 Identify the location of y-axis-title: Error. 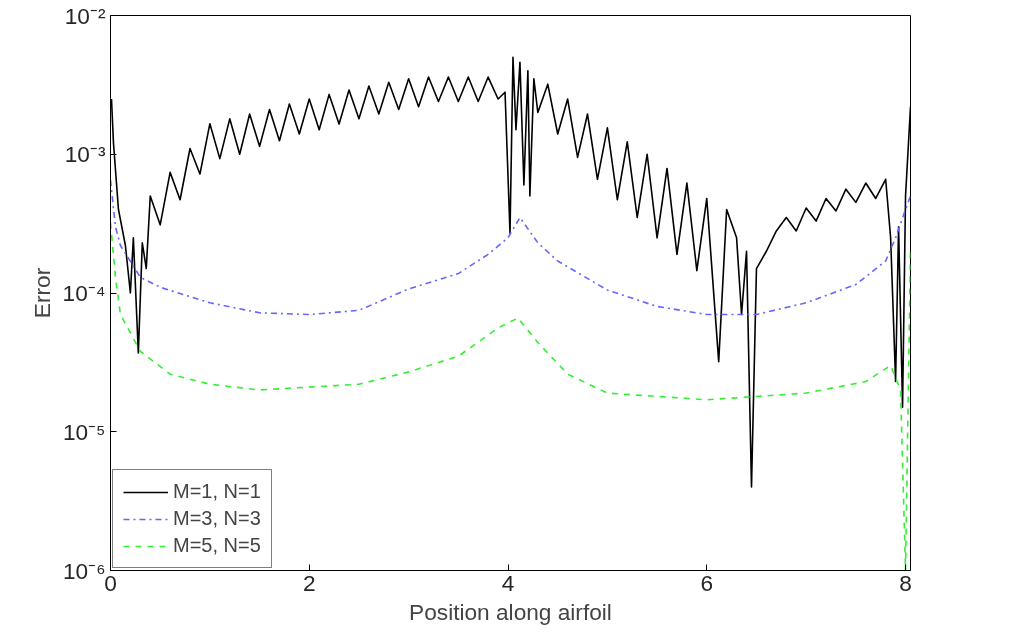
(41, 293).